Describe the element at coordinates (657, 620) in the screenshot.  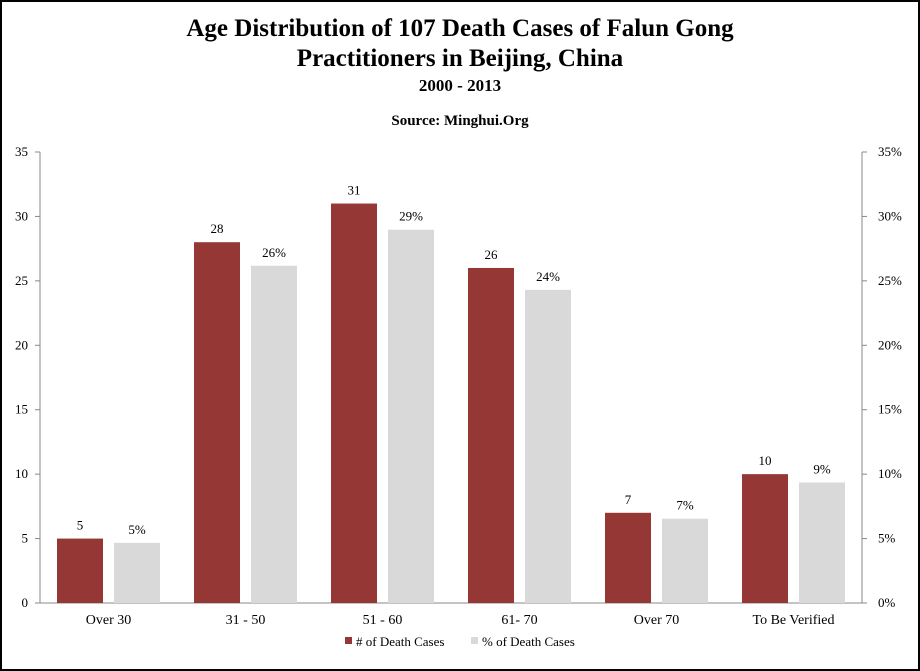
I see `x-tick-label: Over 70` at that location.